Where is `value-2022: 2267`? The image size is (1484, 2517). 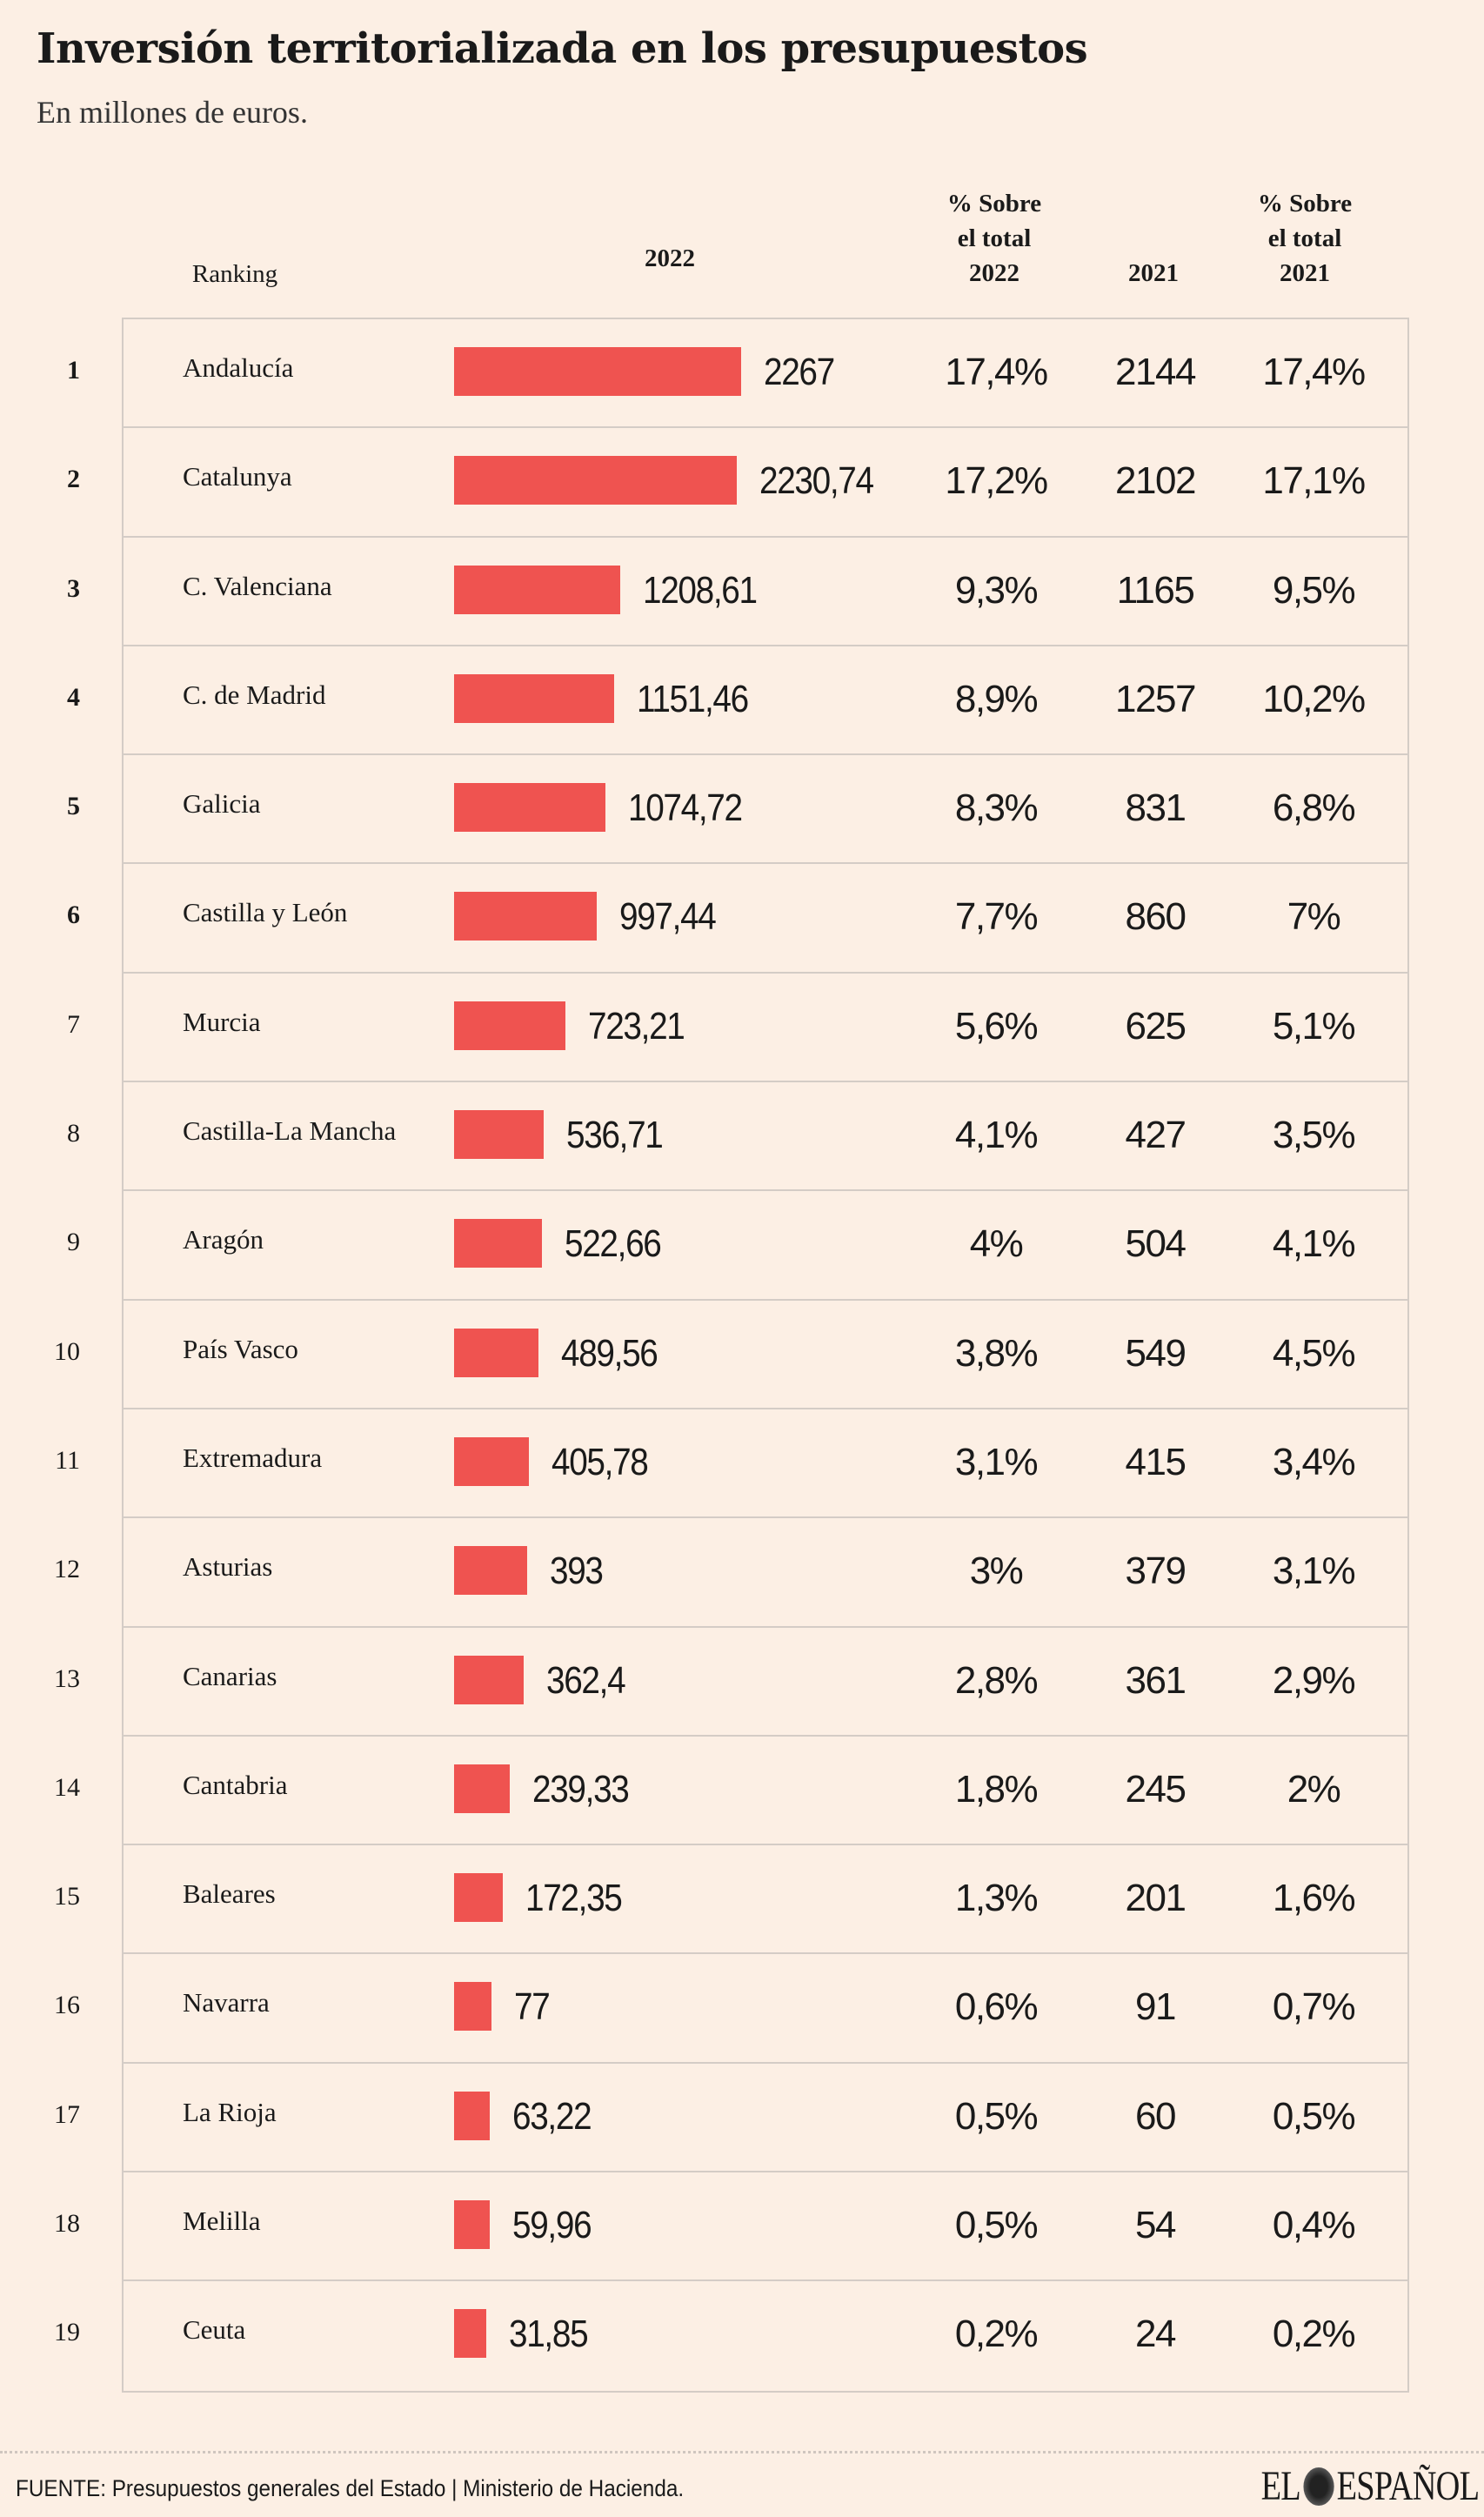
value-2022: 2267 is located at coordinates (800, 372).